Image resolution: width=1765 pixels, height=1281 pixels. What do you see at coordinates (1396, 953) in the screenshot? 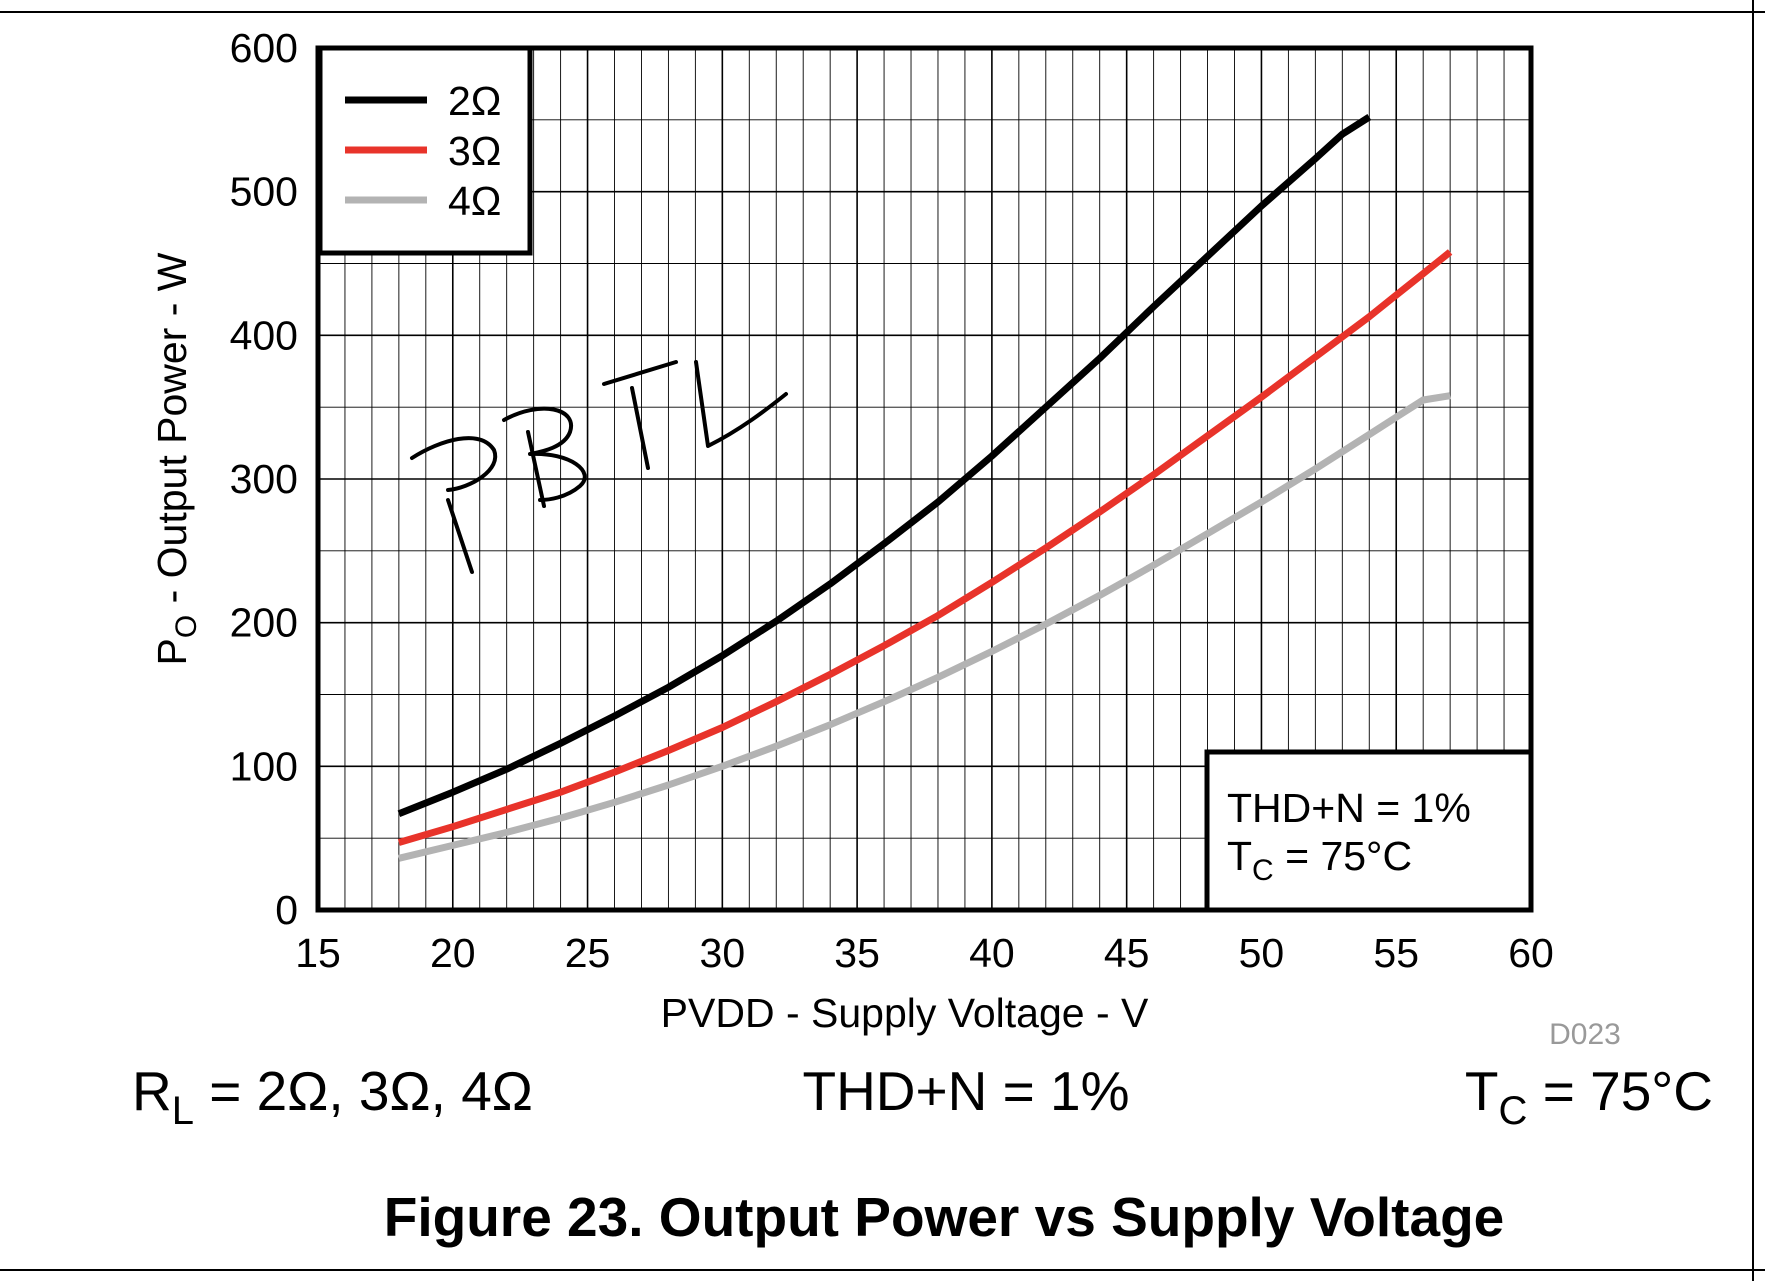
I see `x-tick-label: 55` at bounding box center [1396, 953].